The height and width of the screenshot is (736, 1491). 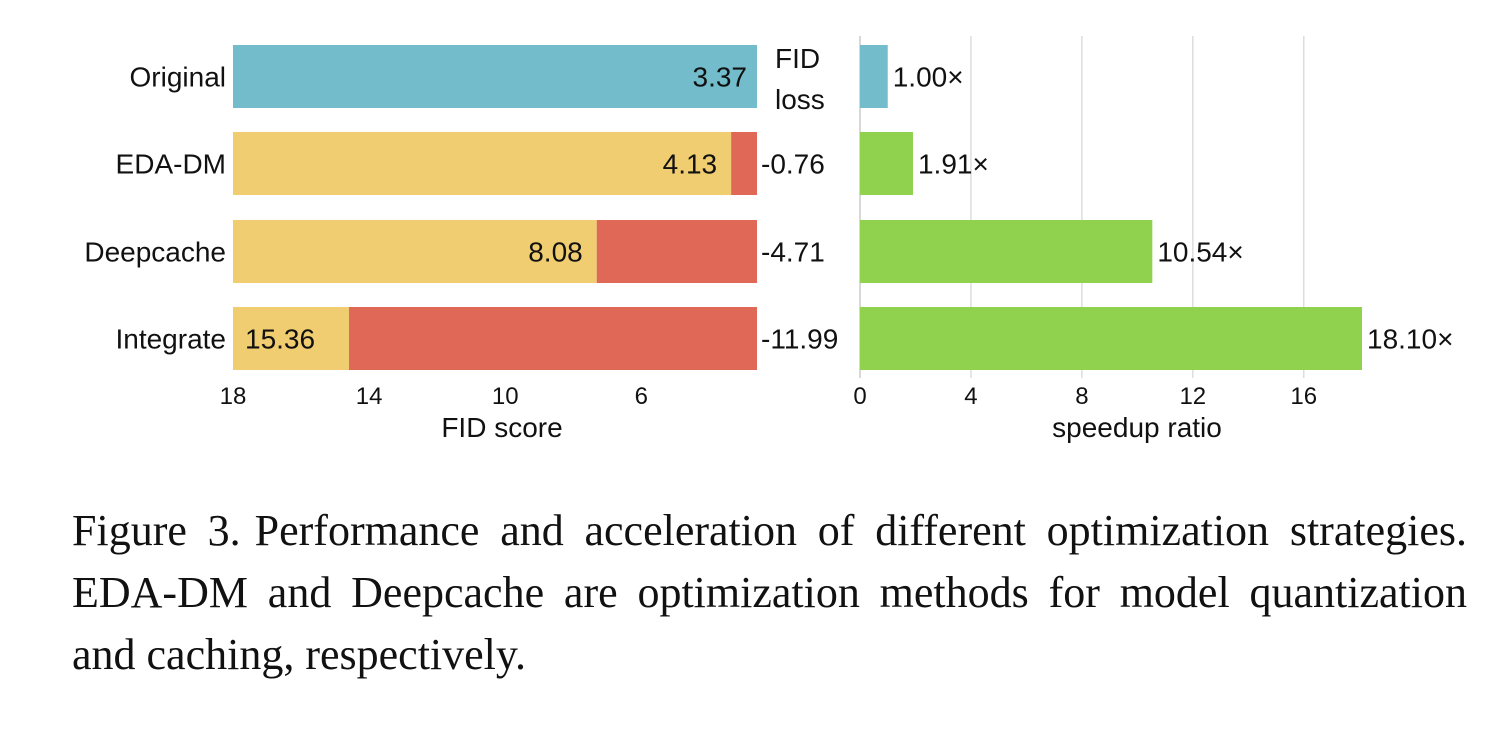 I want to click on caption-label: Figure 3., so click(x=156, y=530).